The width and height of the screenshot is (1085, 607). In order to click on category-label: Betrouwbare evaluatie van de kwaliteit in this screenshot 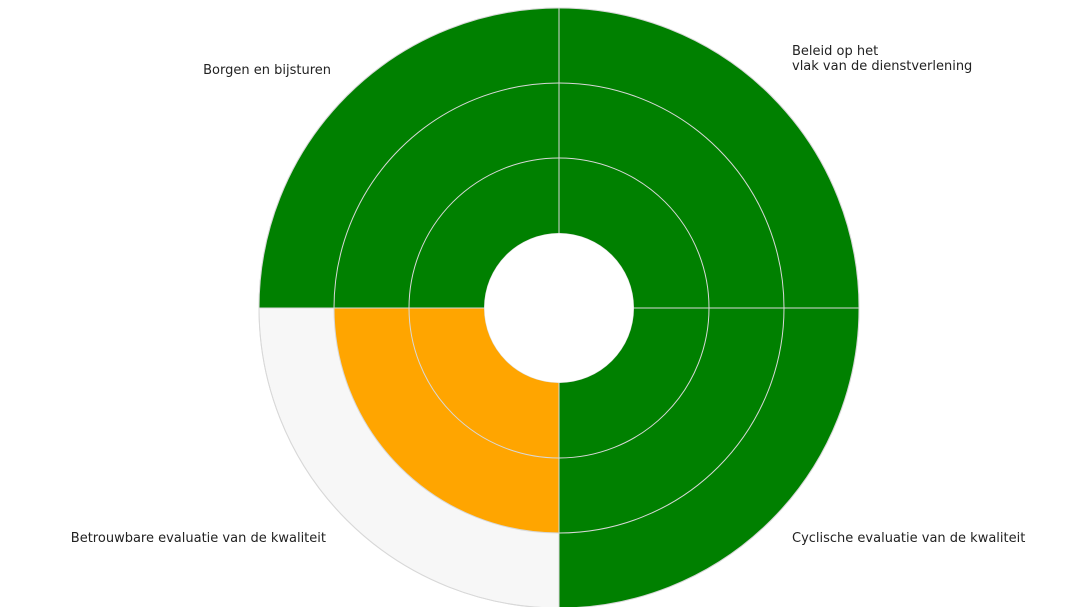, I will do `click(198, 538)`.